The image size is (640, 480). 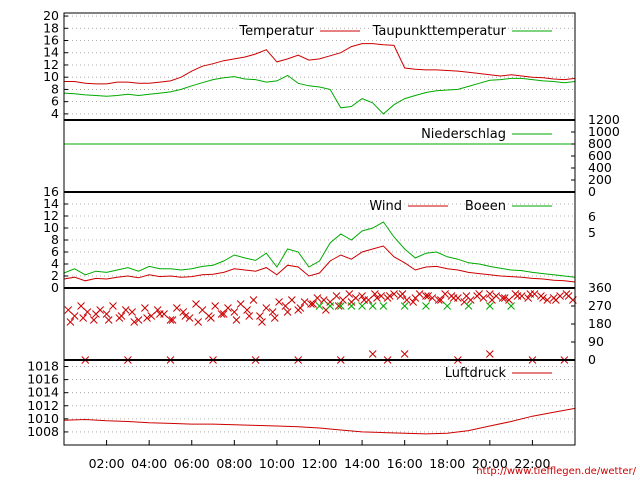 I want to click on legend-wind-label: Wind, so click(x=385, y=206).